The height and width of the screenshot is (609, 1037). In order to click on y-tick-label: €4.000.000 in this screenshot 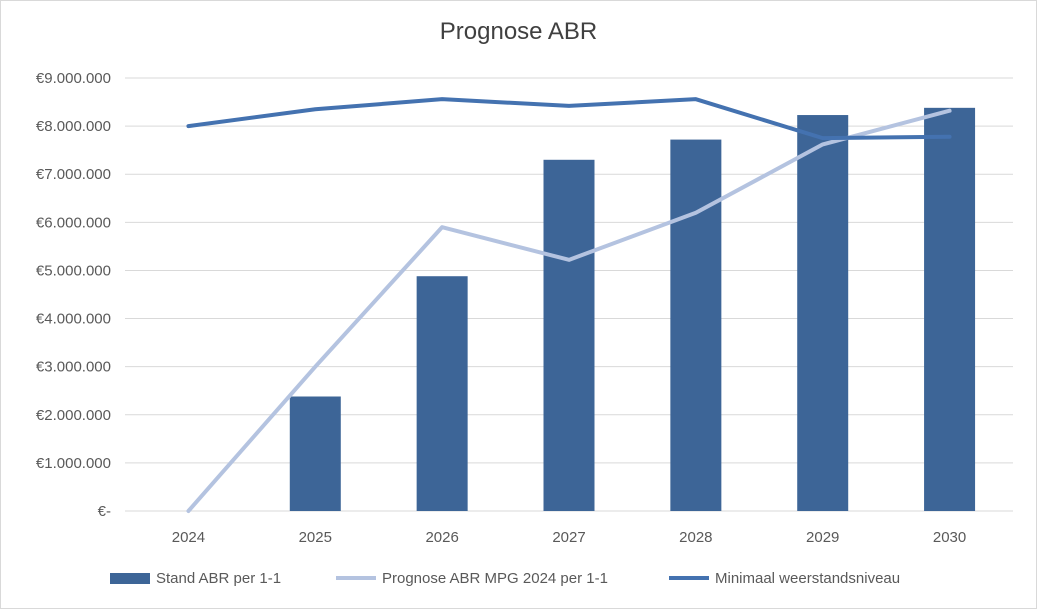, I will do `click(73, 319)`.